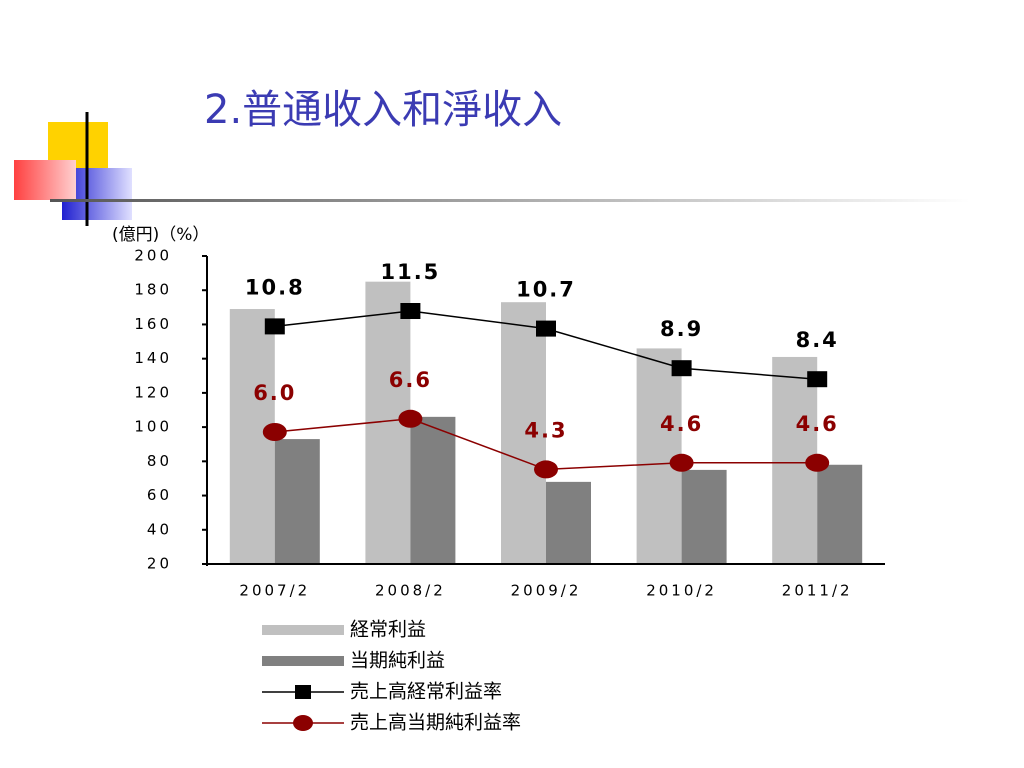  Describe the element at coordinates (397, 661) in the screenshot. I see `legend-label: 当期純利益` at that location.